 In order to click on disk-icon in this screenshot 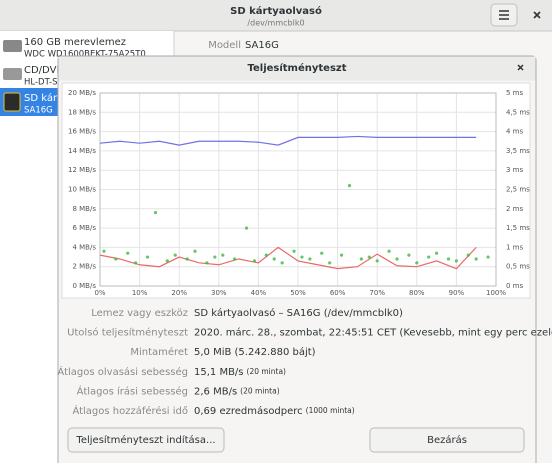, I will do `click(12, 46)`.